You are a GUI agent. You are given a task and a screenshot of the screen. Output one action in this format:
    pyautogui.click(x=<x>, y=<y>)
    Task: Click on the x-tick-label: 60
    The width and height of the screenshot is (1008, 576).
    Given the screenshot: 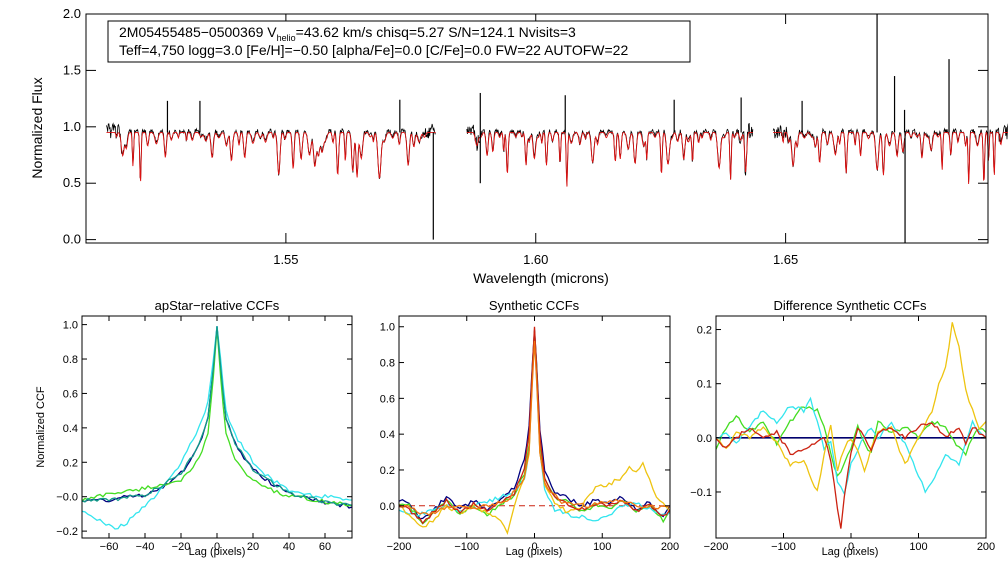 What is the action you would take?
    pyautogui.click(x=325, y=547)
    